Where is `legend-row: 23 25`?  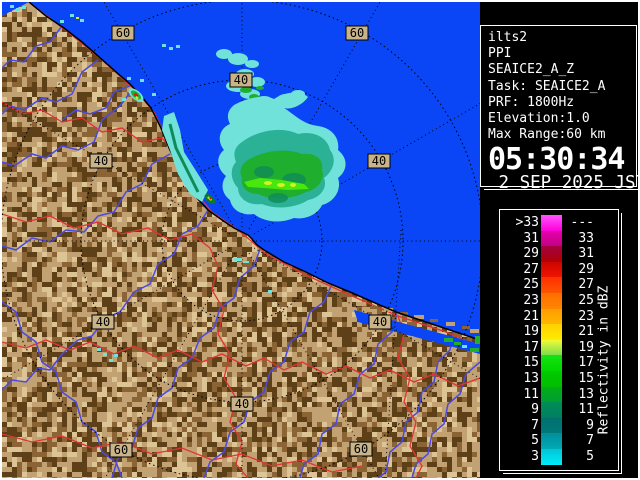 legend-row: 23 25 is located at coordinates (559, 300).